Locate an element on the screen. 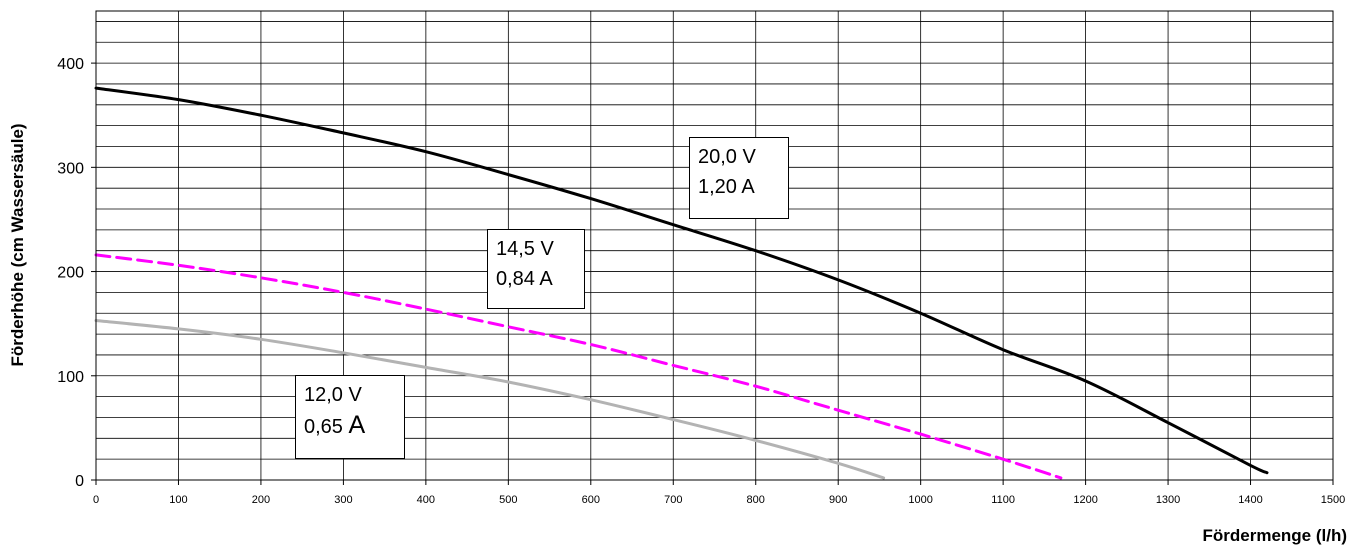  annotation-12v-current: 0,65 A is located at coordinates (350, 426).